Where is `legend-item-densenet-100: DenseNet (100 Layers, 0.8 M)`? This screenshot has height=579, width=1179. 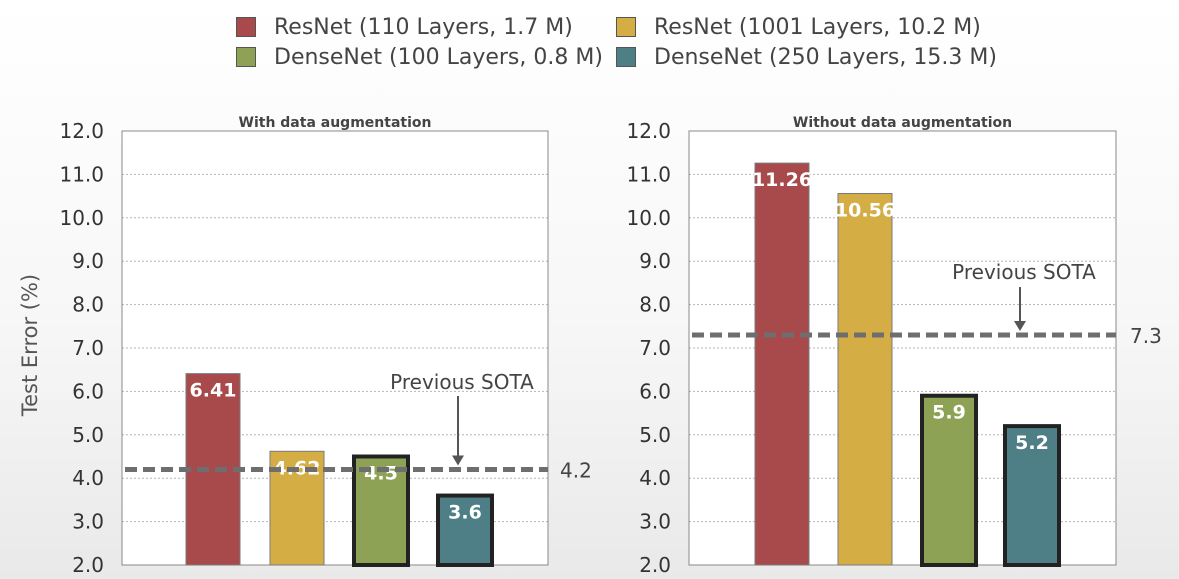
legend-item-densenet-100: DenseNet (100 Layers, 0.8 M) is located at coordinates (419, 57).